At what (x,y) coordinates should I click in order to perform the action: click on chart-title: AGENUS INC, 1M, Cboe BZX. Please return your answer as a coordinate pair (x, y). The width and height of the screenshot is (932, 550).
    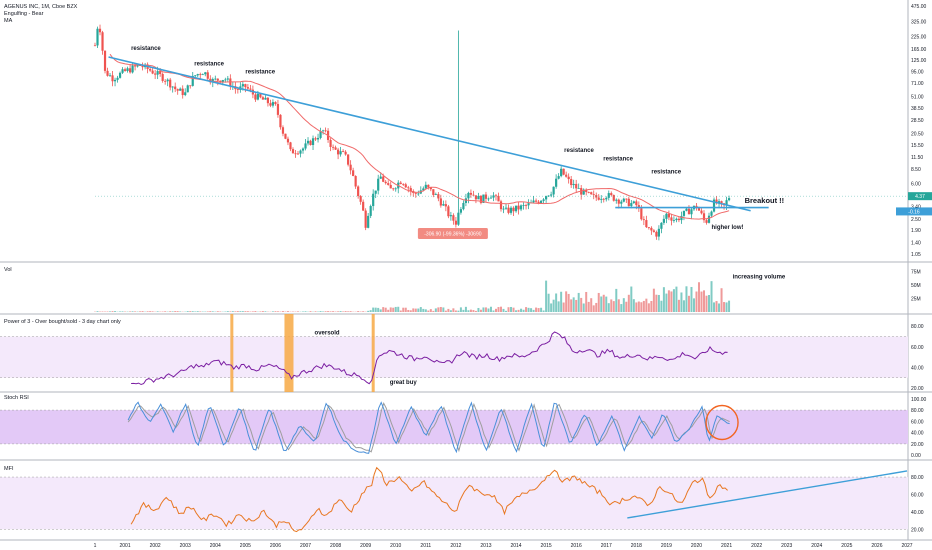
    Looking at the image, I should click on (41, 7).